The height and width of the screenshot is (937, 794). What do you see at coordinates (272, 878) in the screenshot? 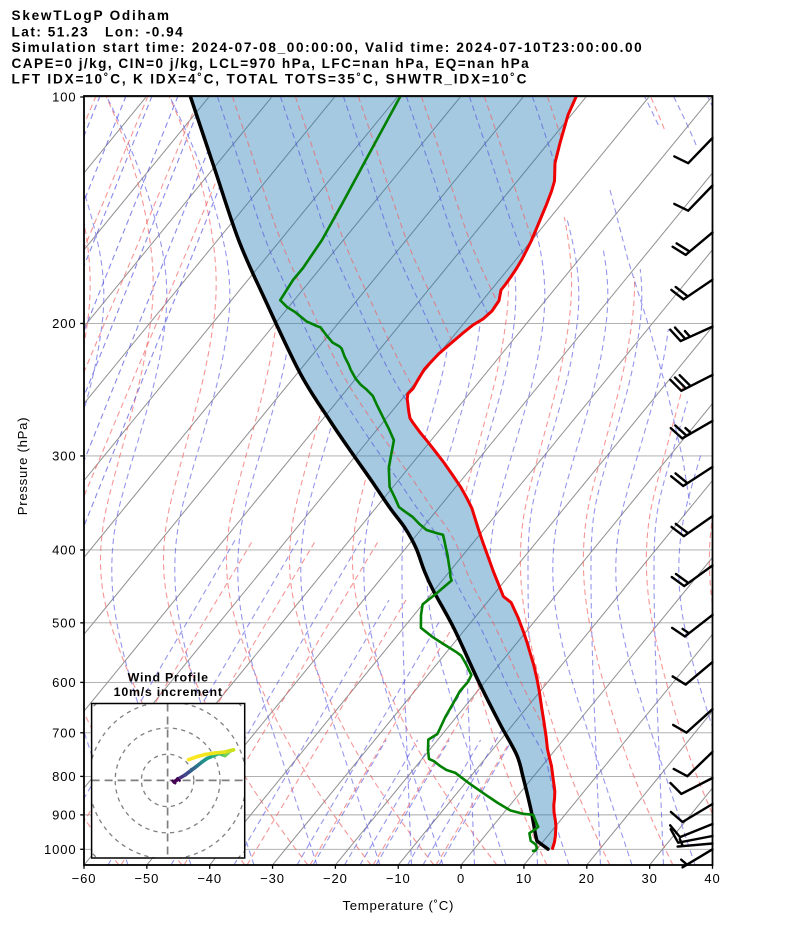
I see `svg-text: −30` at bounding box center [272, 878].